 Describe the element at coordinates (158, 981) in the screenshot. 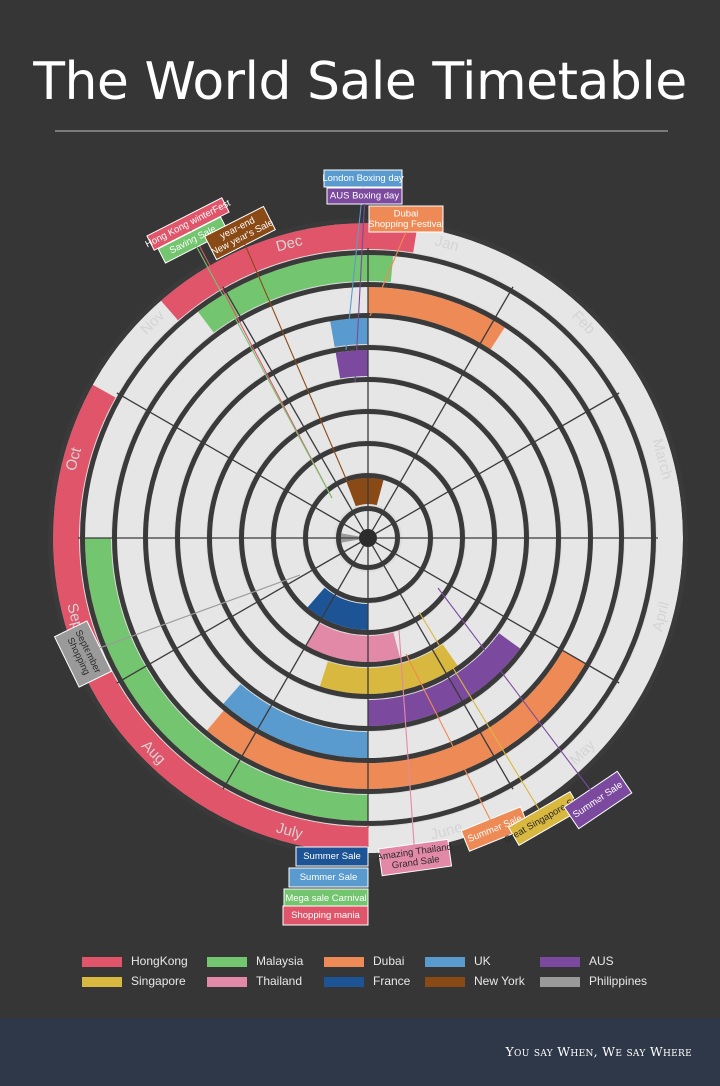

I see `legend-label: Singapore` at that location.